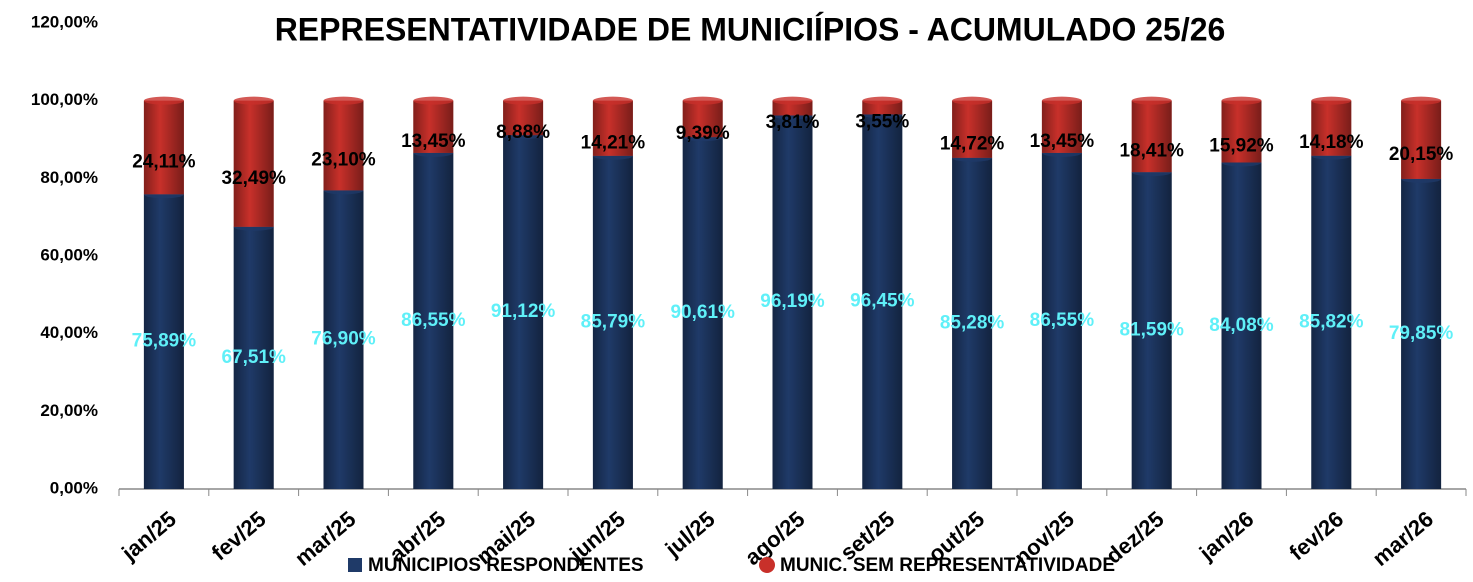  Describe the element at coordinates (69, 177) in the screenshot. I see `y-tick-label: 80,00%` at that location.